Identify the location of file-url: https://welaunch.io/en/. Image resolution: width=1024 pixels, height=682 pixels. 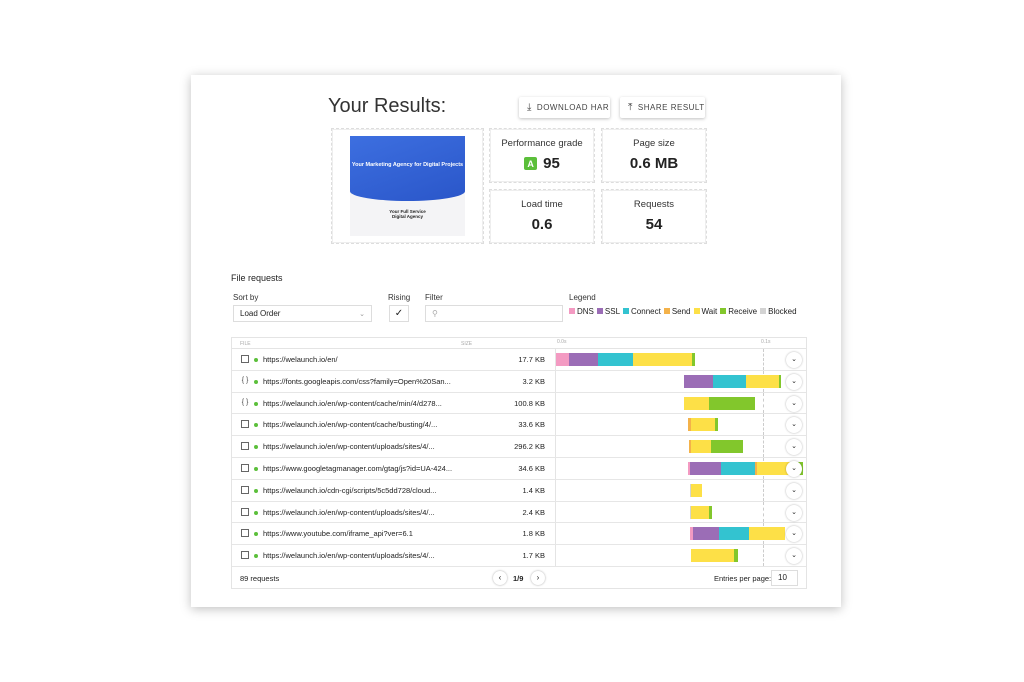
(300, 359).